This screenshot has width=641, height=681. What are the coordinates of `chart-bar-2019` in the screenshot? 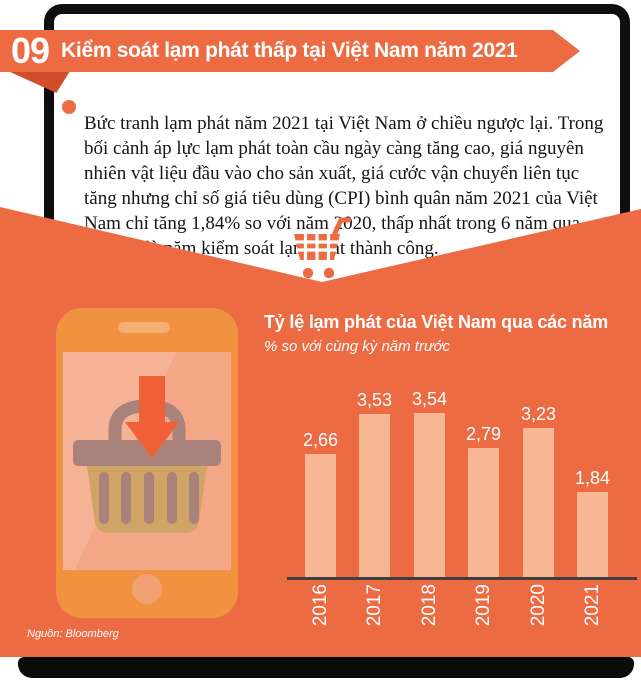 It's located at (483, 513).